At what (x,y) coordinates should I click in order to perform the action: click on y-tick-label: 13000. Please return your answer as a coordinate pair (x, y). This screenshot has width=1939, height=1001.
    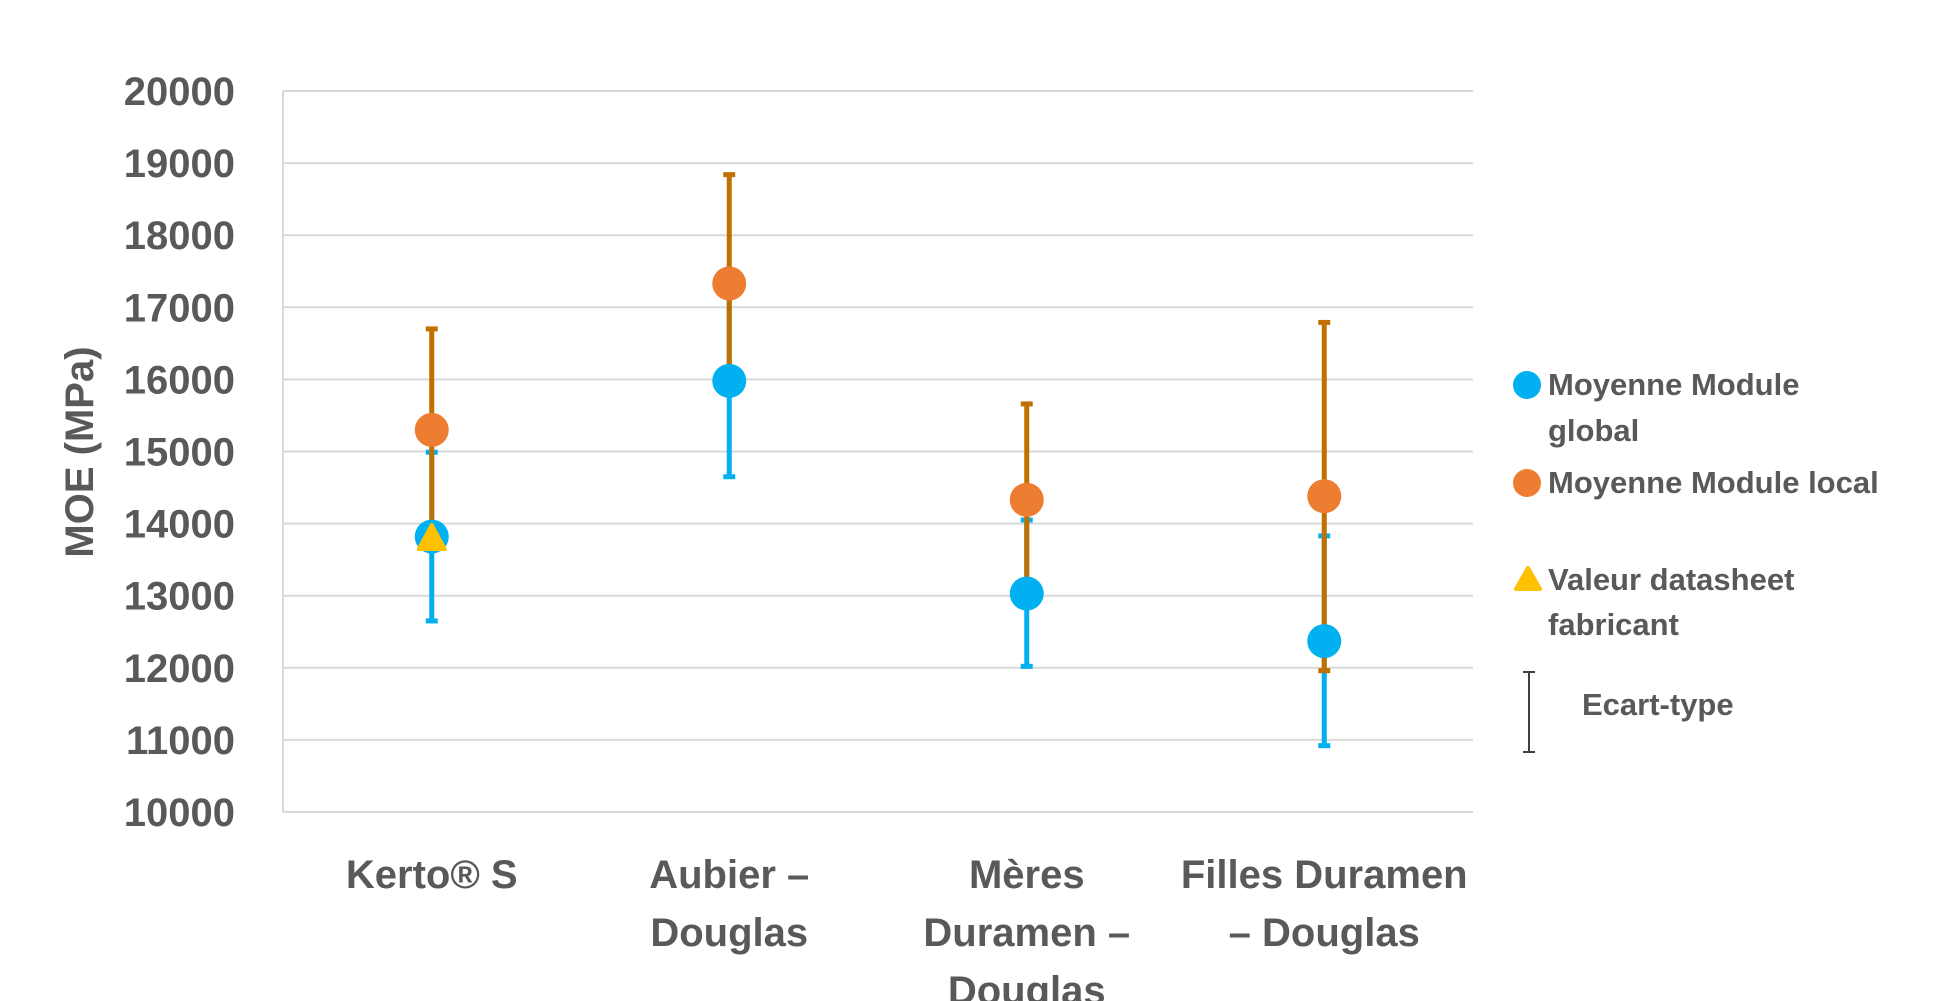
    Looking at the image, I should click on (179, 597).